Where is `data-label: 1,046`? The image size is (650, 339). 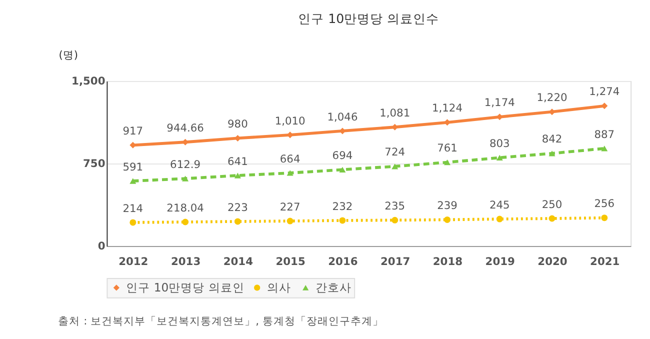 data-label: 1,046 is located at coordinates (342, 117).